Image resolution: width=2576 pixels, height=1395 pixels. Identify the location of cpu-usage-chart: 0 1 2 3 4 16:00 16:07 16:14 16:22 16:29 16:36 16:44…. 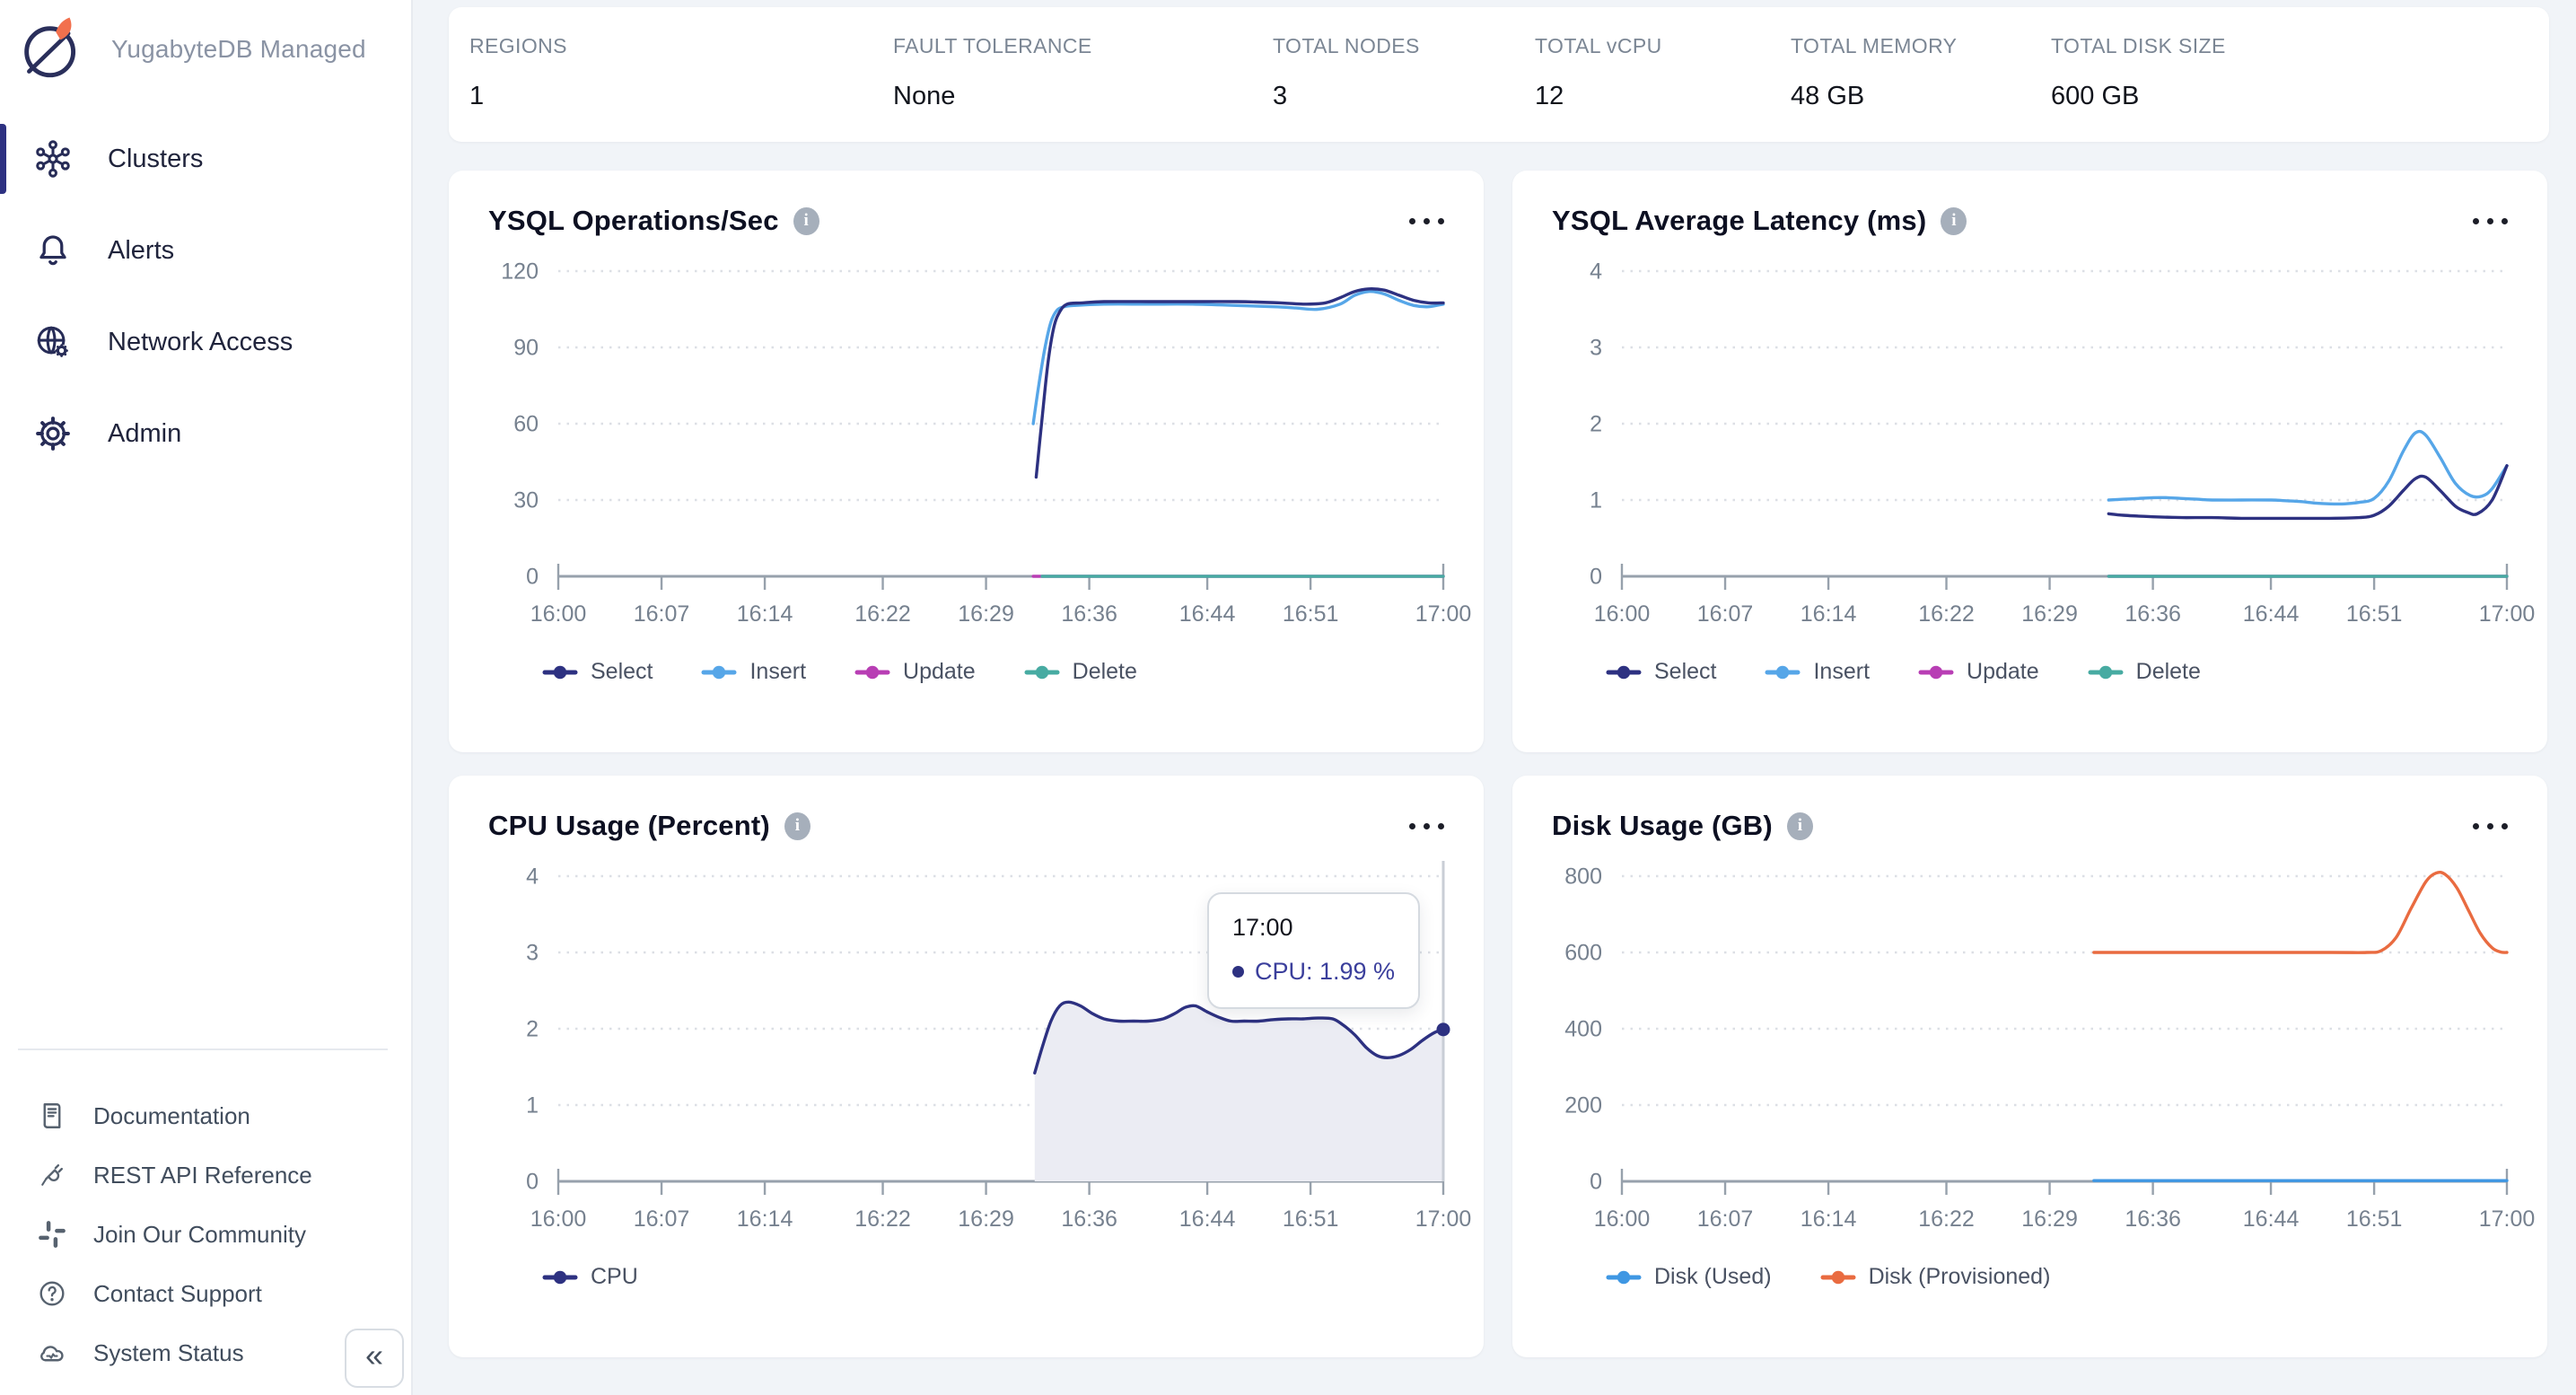
(966, 1053).